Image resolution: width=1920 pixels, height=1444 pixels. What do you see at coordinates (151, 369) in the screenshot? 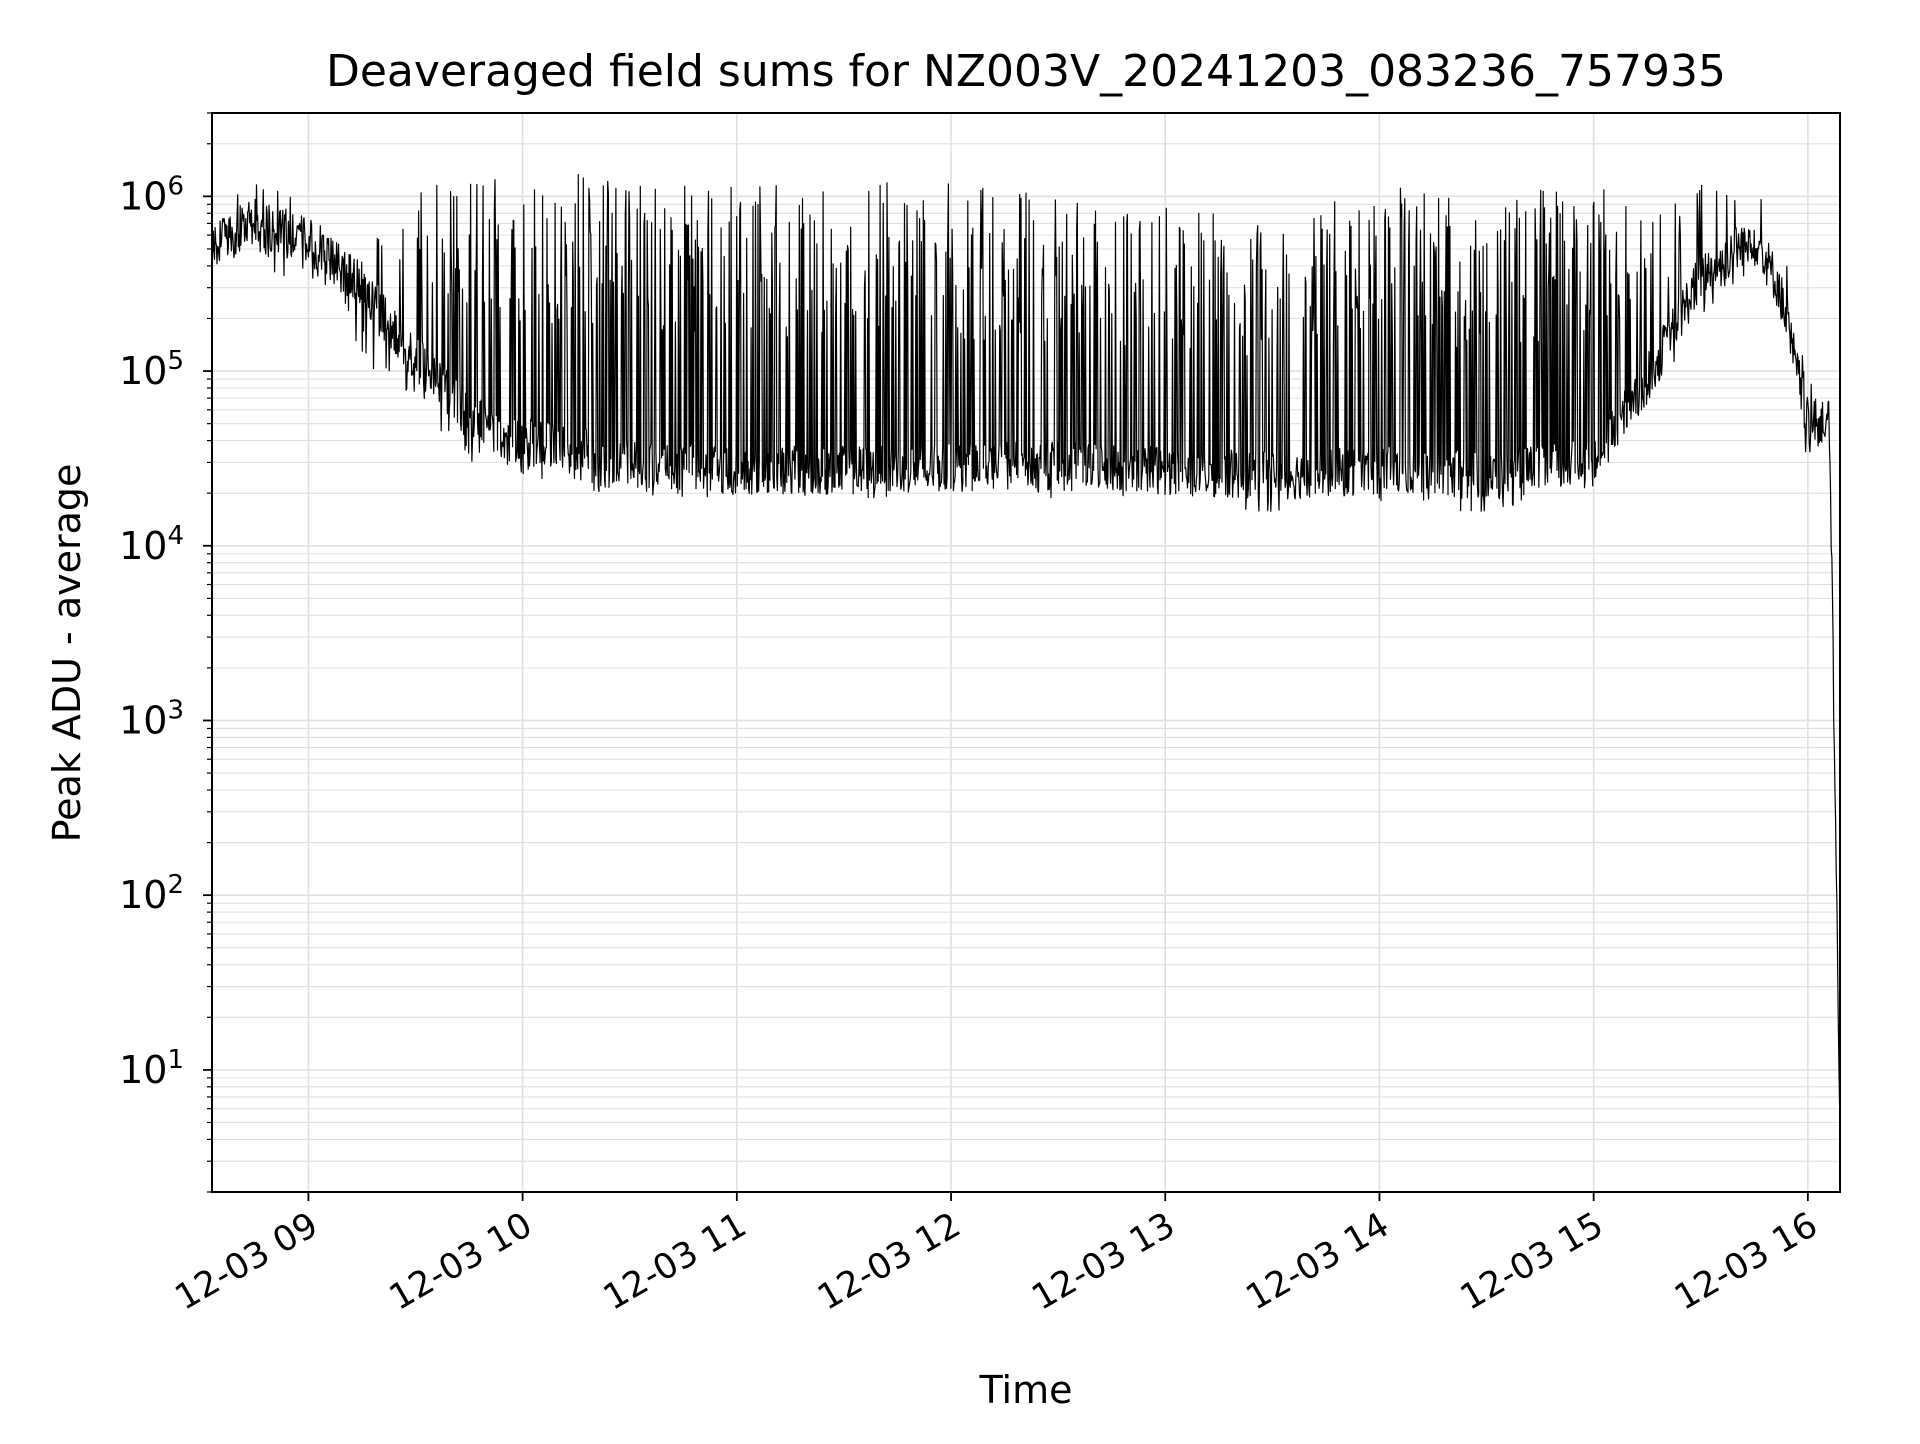
I see `y-tick-label: 105` at bounding box center [151, 369].